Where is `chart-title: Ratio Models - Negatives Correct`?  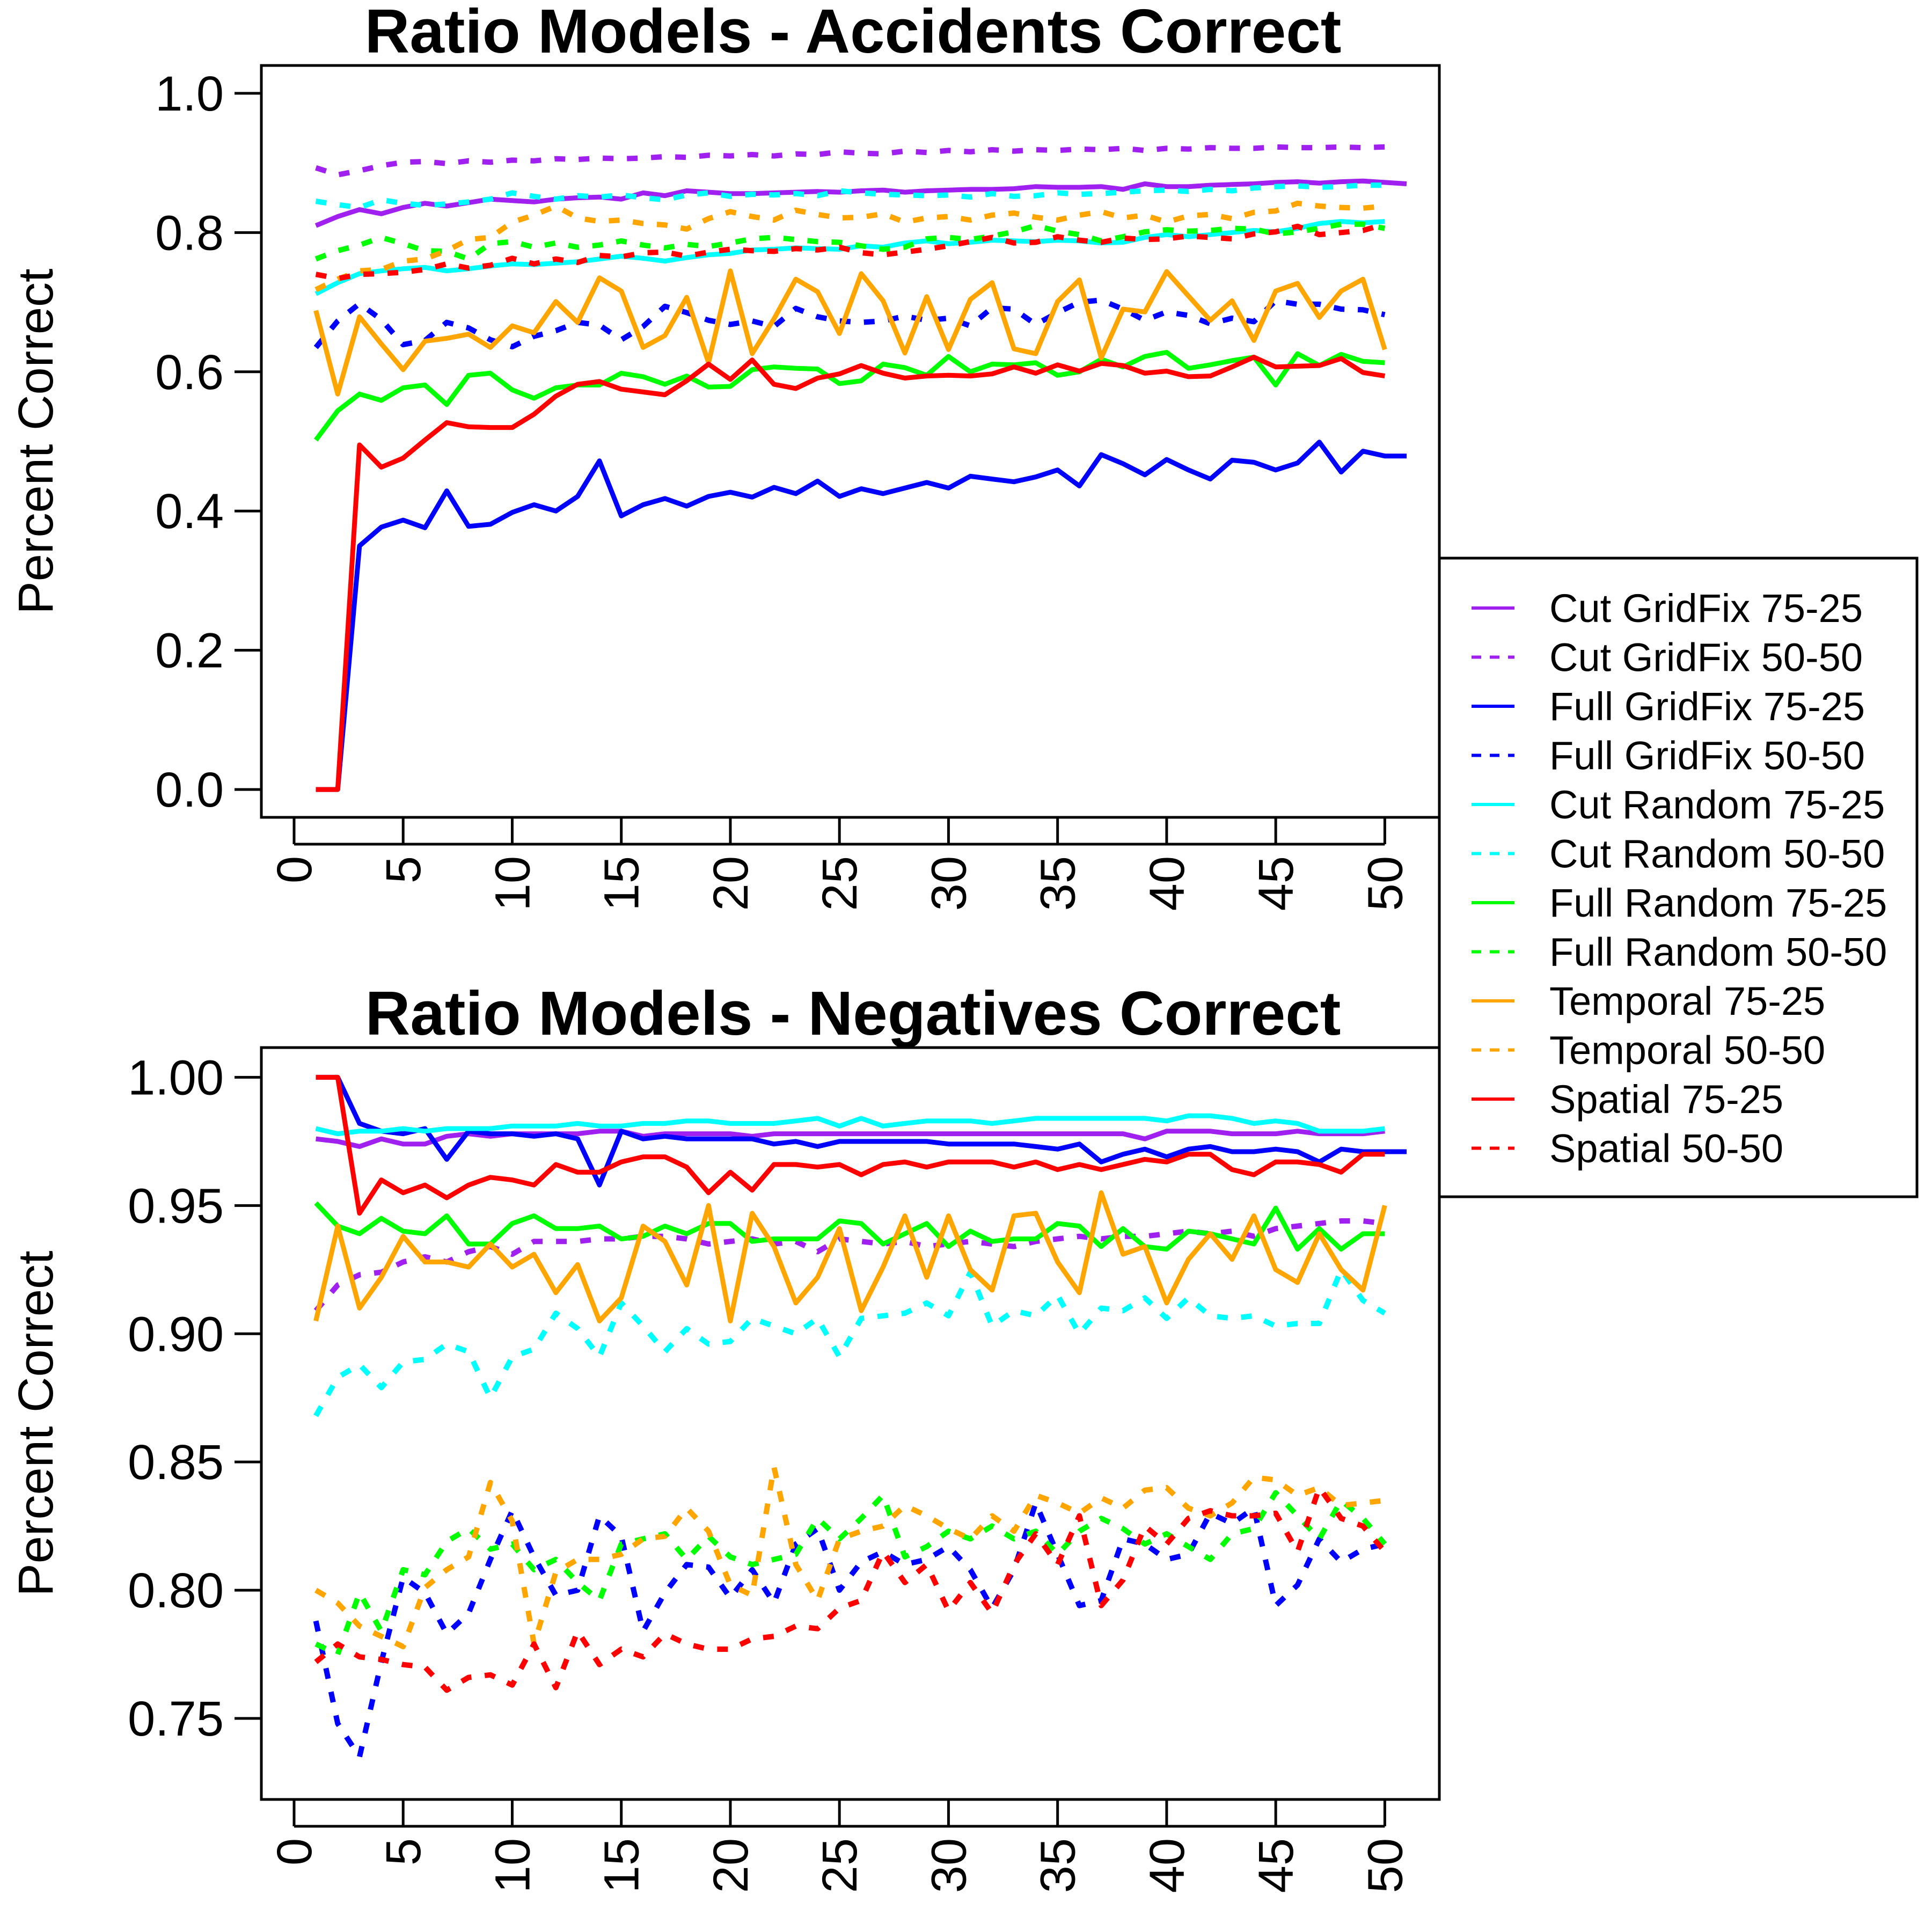 chart-title: Ratio Models - Negatives Correct is located at coordinates (853, 1013).